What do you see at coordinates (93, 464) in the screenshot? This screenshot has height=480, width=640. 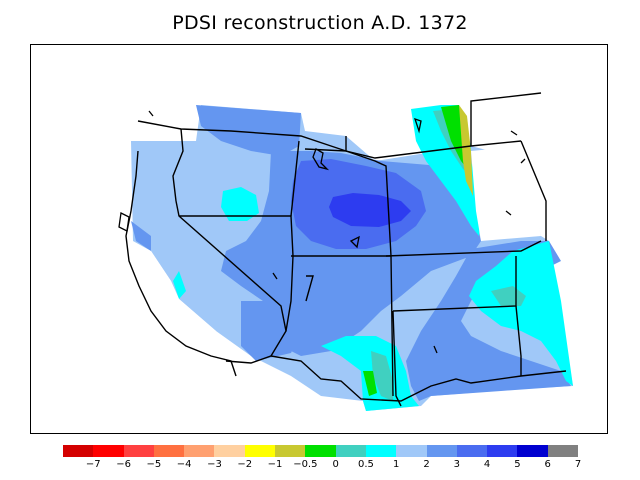 I see `colorbar-tick-label: −7` at bounding box center [93, 464].